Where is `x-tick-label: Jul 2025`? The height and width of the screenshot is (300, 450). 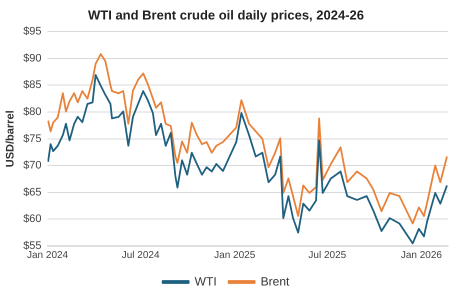 x-tick-label: Jul 2025 is located at coordinates (327, 255).